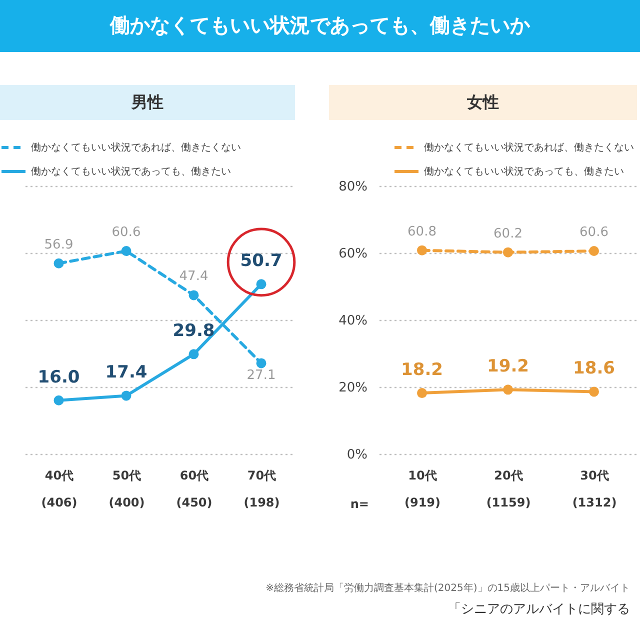 This screenshot has height=640, width=640. Describe the element at coordinates (193, 331) in the screenshot. I see `data-label: 29.8` at that location.